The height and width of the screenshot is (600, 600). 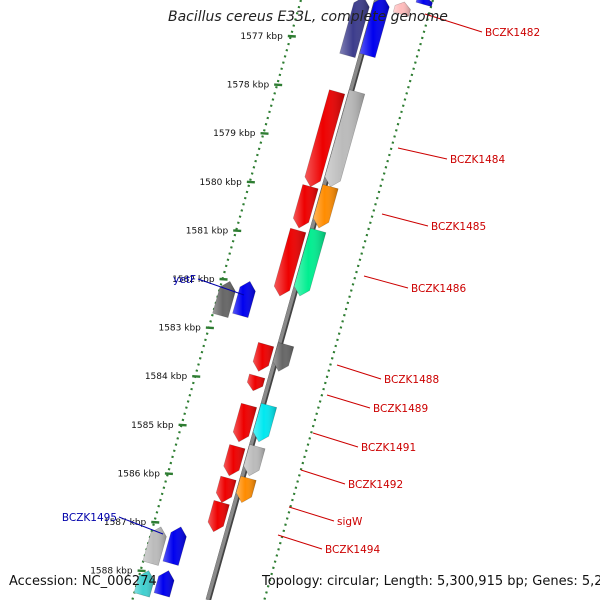 I want to click on gene-label: BCZK1492, so click(x=375, y=485).